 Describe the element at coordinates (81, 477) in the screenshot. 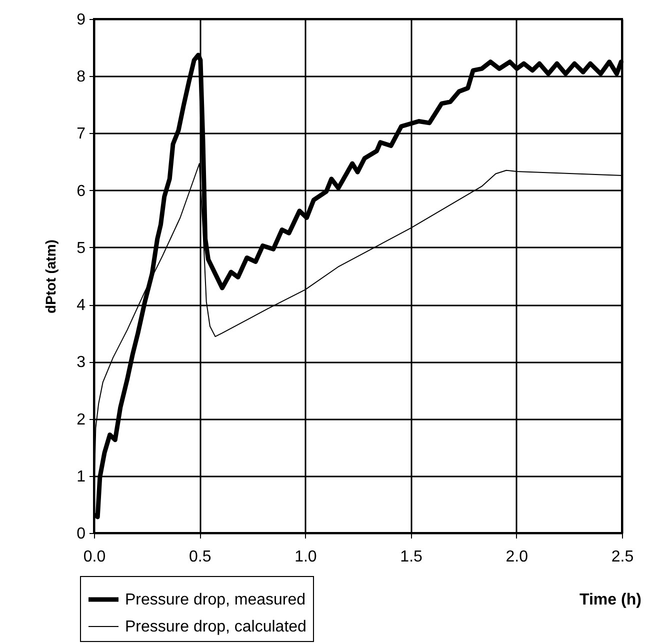

I see `y-tick-label: 1` at that location.